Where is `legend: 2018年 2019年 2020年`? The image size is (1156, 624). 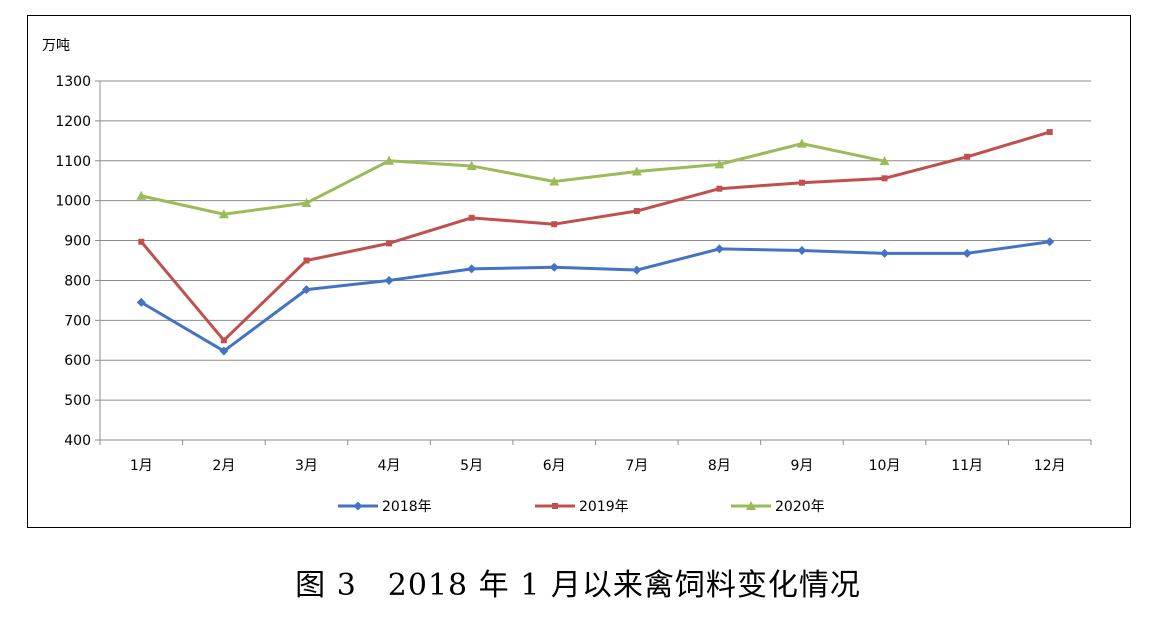
legend: 2018年 2019年 2020年 is located at coordinates (581, 507).